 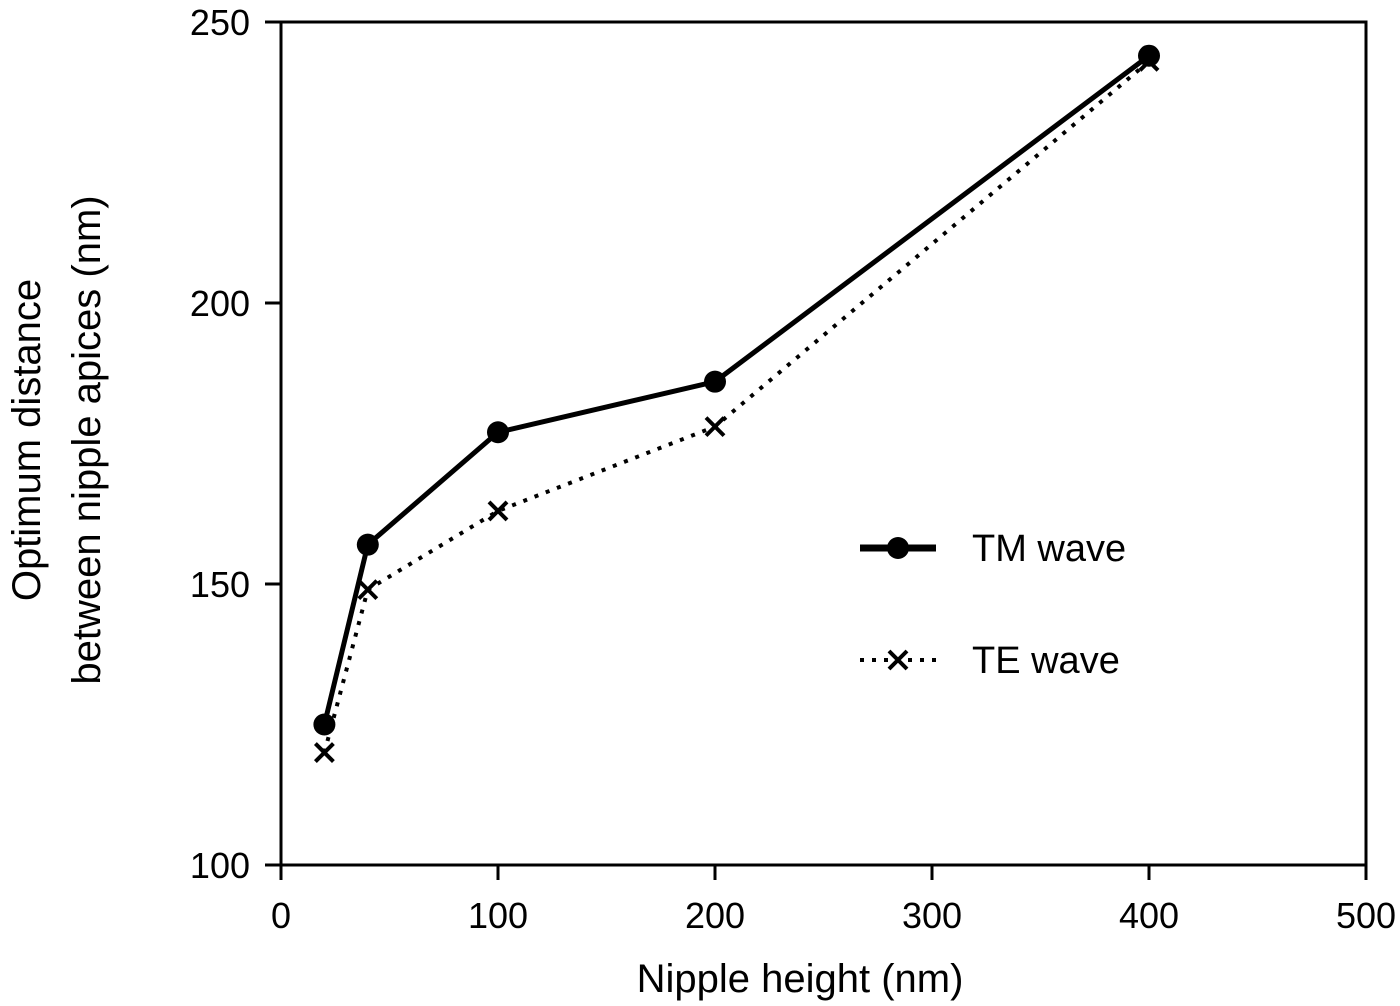 I want to click on legend-item-tm: TM wave, so click(x=993, y=549).